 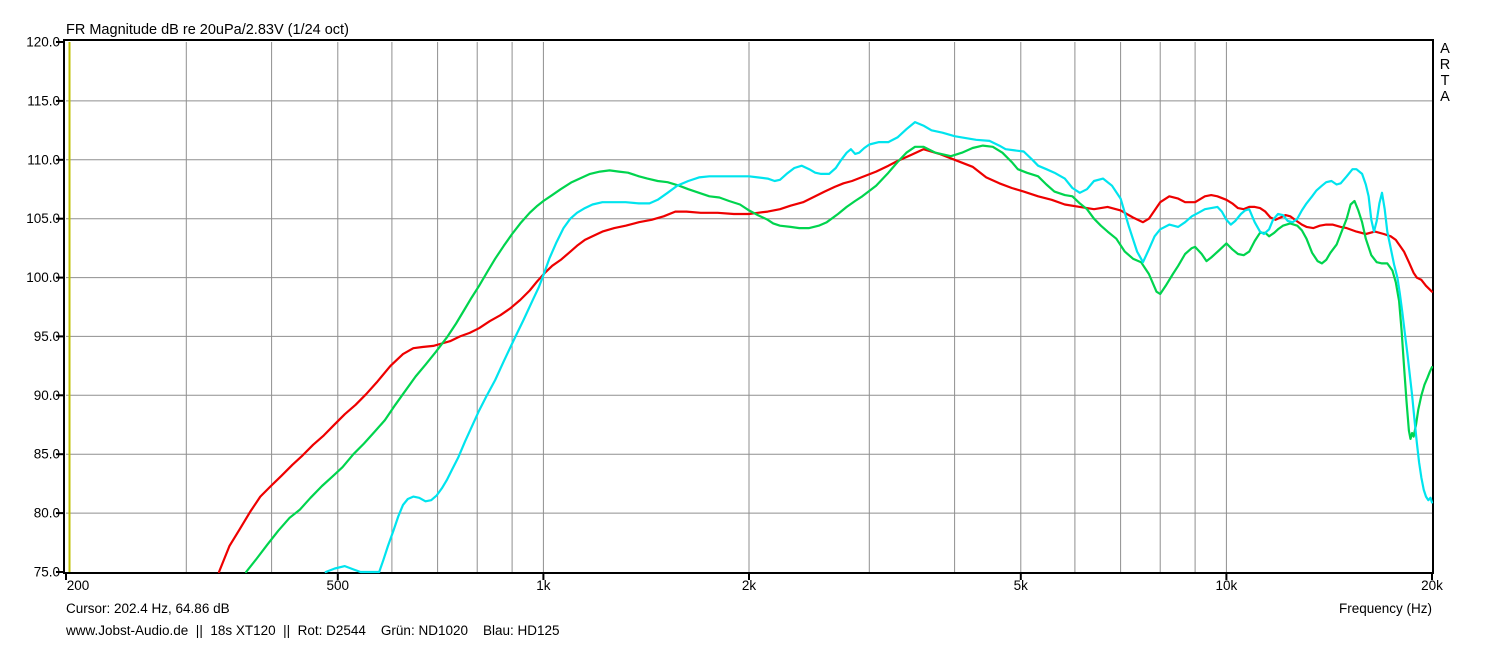 What do you see at coordinates (1227, 585) in the screenshot?
I see `x-axis-tick-label: 10k` at bounding box center [1227, 585].